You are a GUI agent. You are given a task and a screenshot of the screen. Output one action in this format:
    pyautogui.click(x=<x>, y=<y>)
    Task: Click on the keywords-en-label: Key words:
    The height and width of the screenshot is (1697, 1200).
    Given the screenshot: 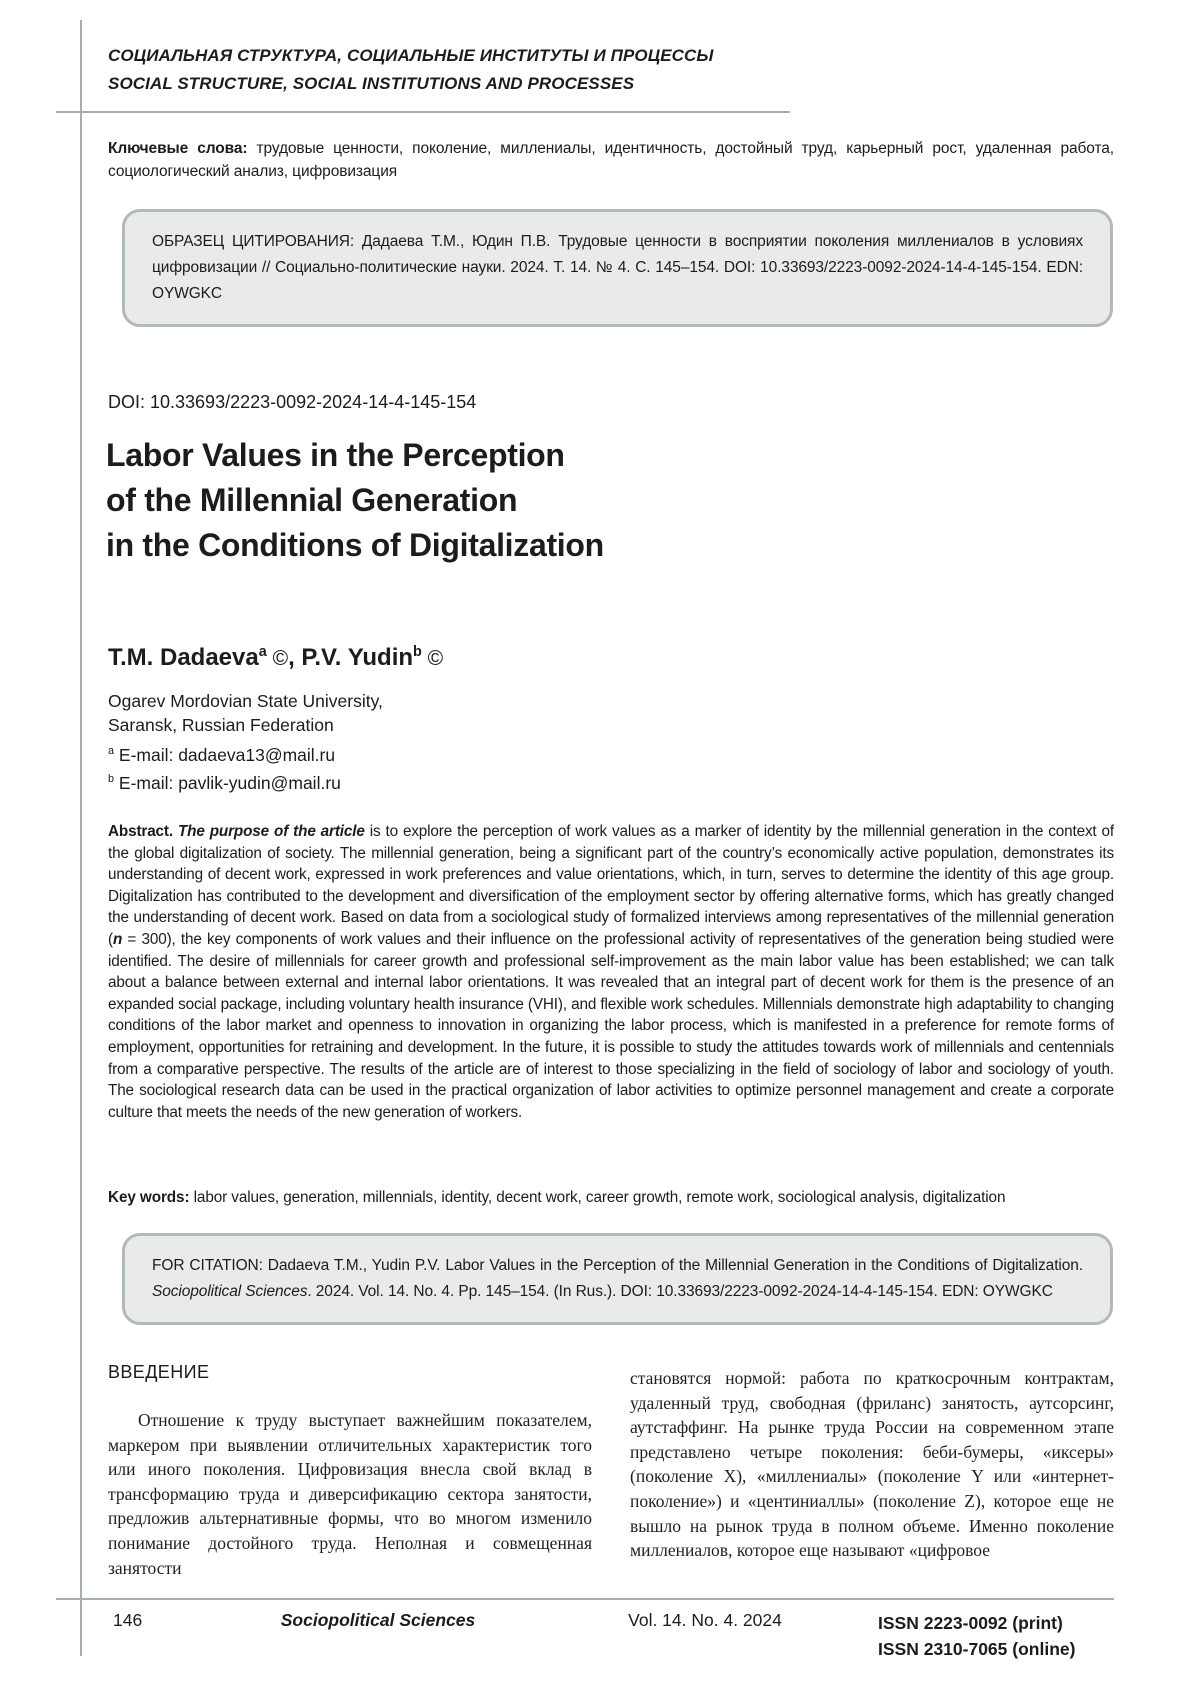 What is the action you would take?
    pyautogui.click(x=151, y=1197)
    